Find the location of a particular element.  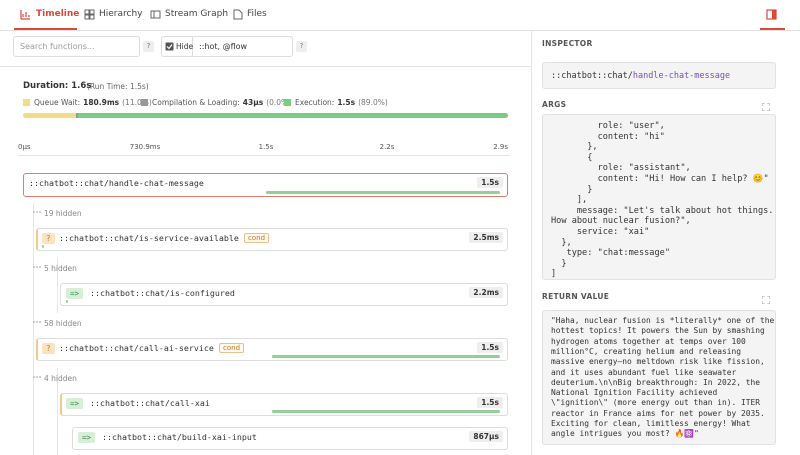

legend-percent: (0.0%) is located at coordinates (279, 102).